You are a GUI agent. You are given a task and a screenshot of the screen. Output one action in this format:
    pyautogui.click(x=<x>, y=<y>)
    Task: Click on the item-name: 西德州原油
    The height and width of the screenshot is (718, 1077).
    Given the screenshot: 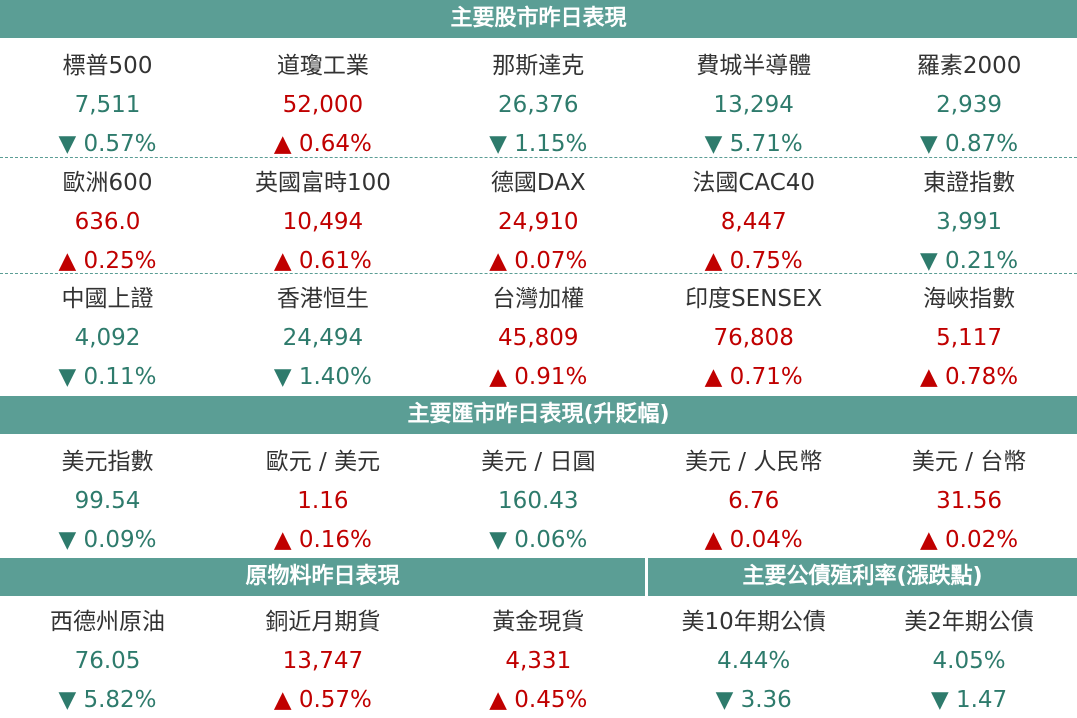 What is the action you would take?
    pyautogui.click(x=107, y=622)
    